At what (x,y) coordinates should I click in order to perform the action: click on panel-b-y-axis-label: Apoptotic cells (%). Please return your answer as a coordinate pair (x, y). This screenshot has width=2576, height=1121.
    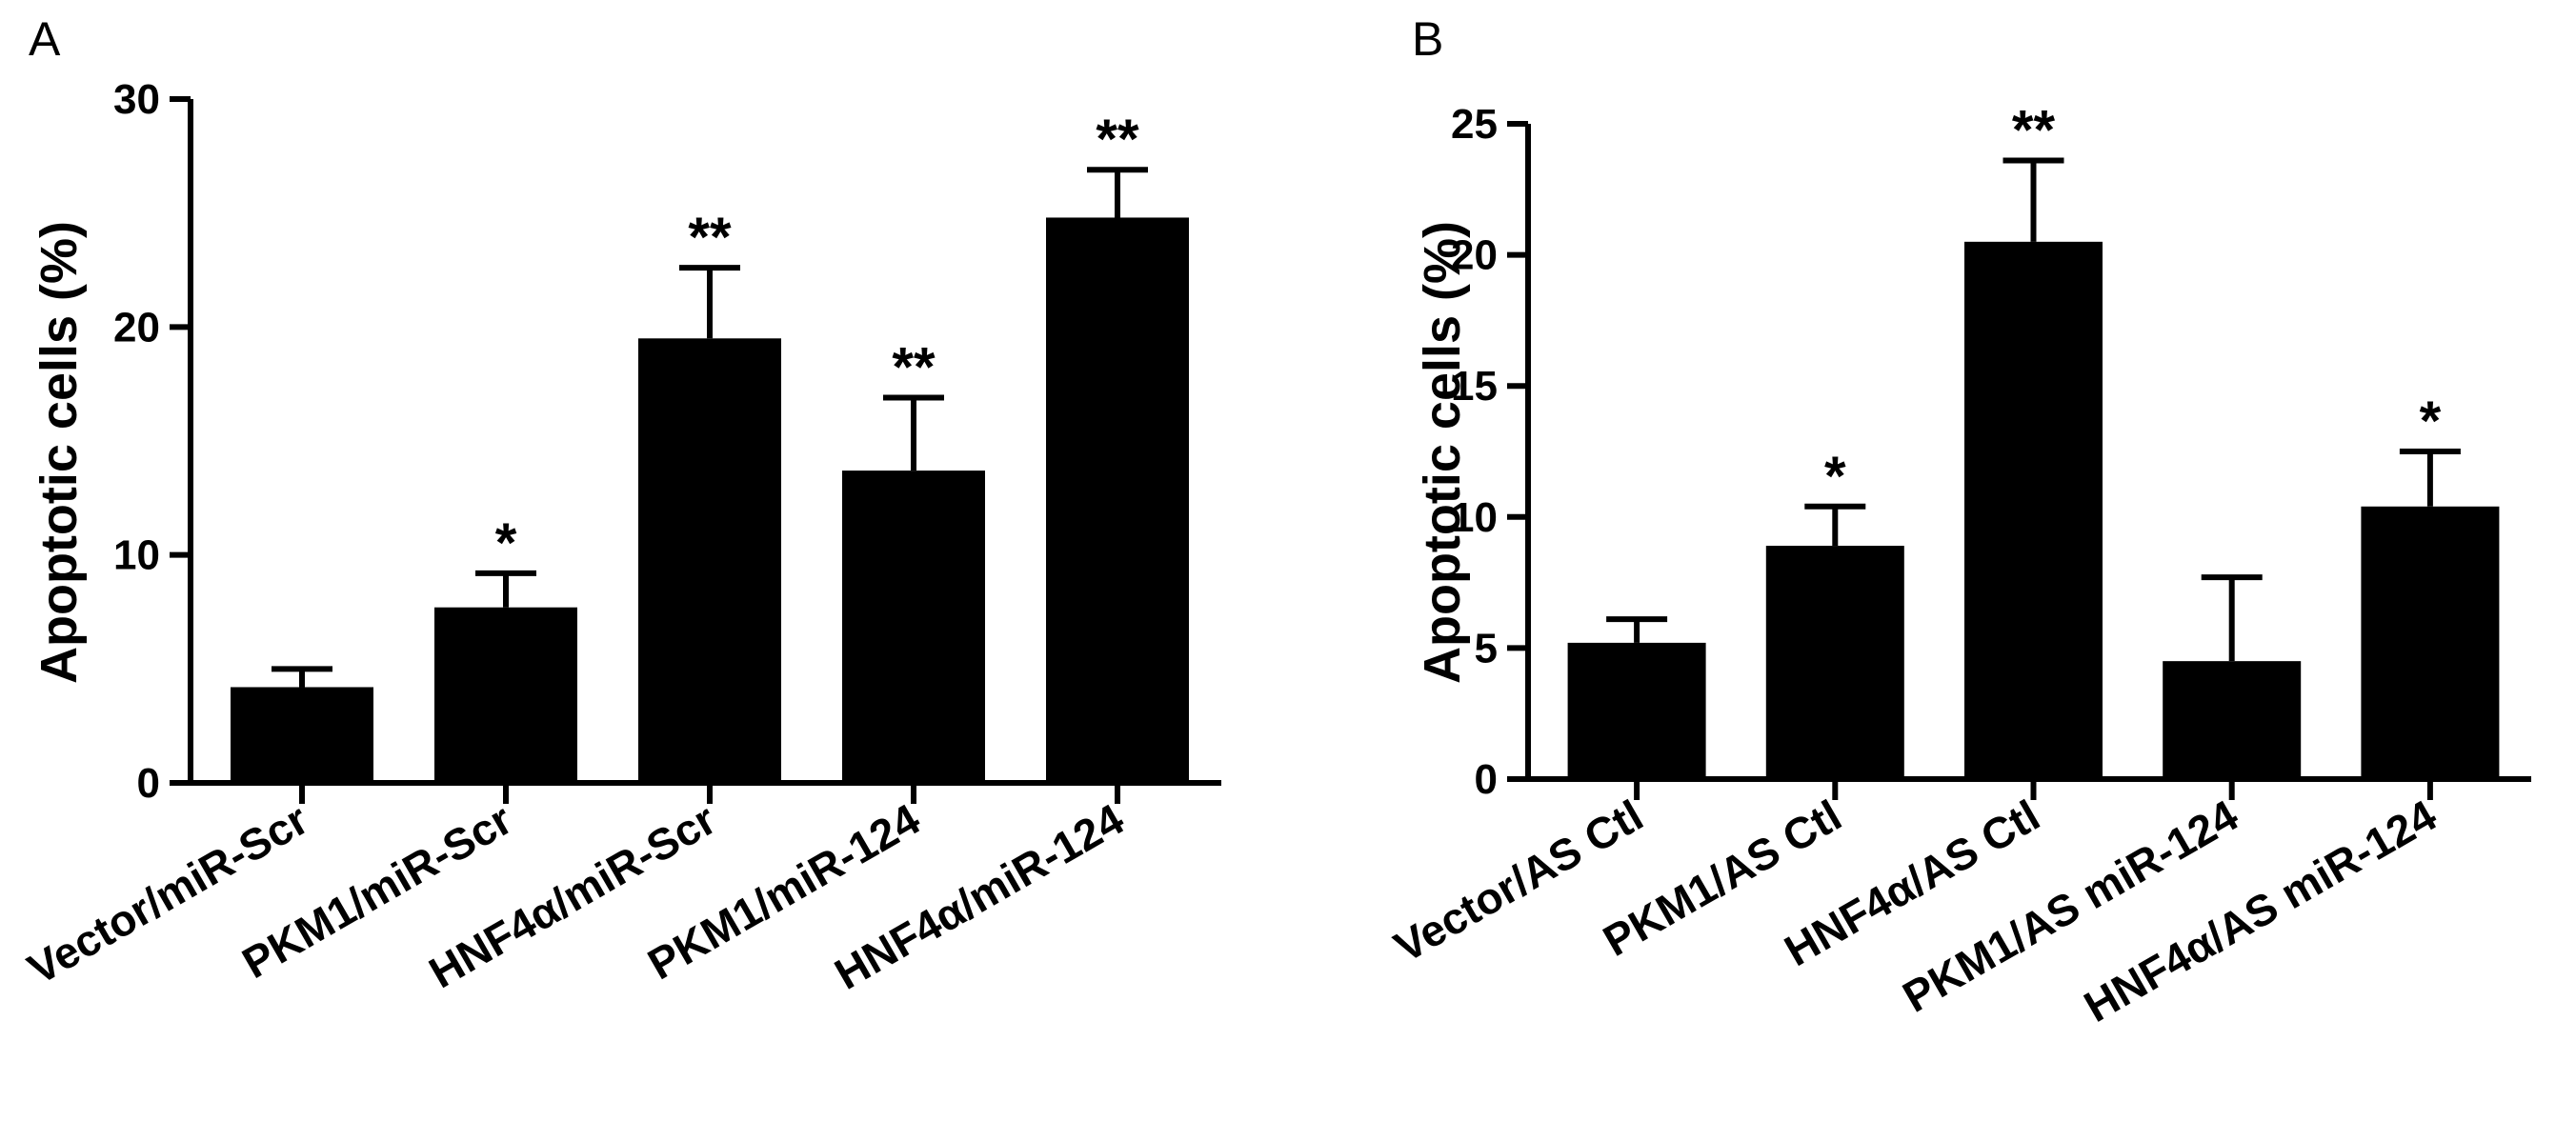
    Looking at the image, I should click on (1442, 452).